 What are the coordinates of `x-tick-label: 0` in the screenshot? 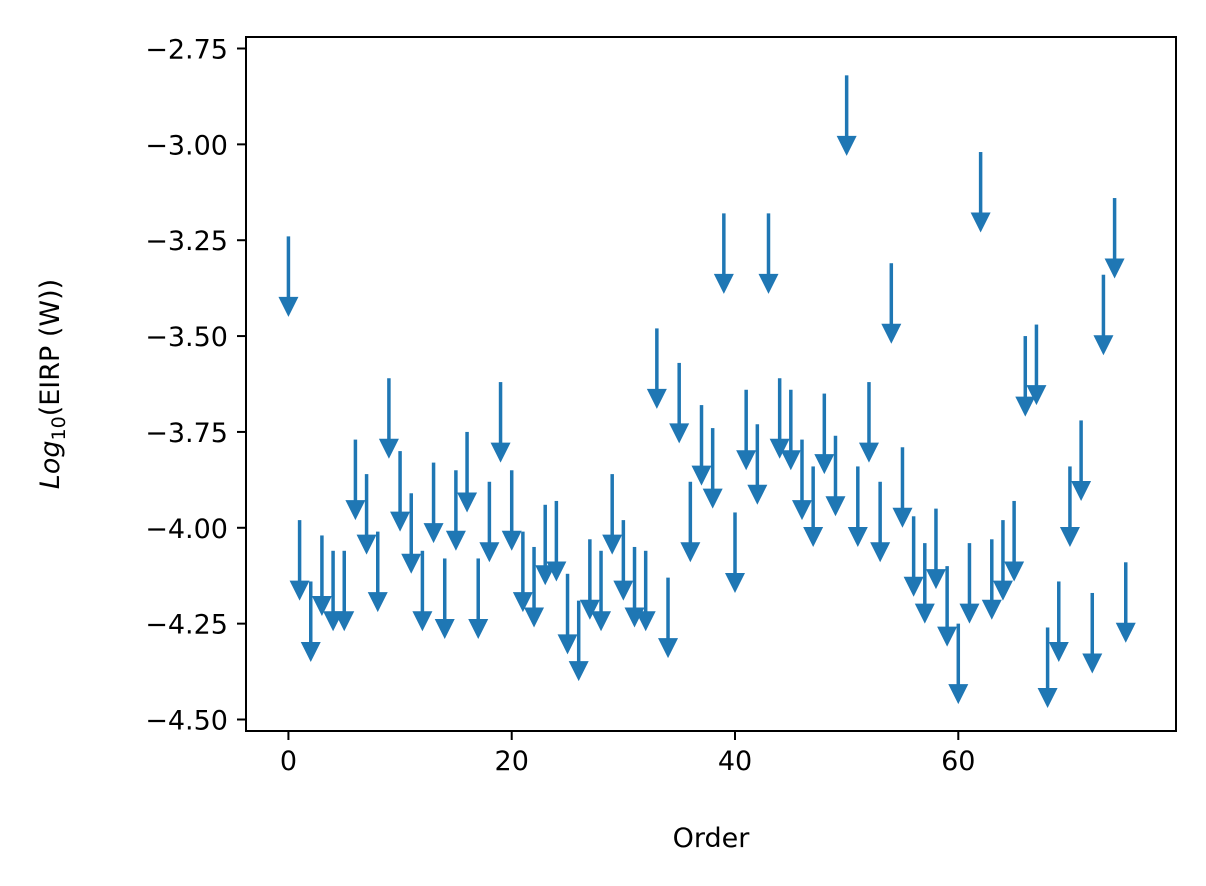 It's located at (288, 761).